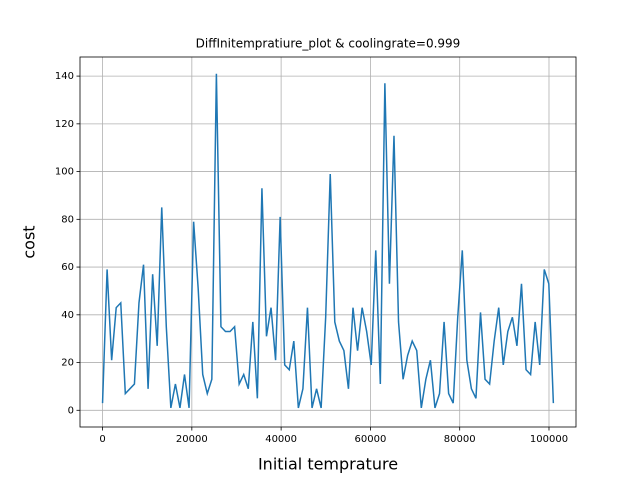 The height and width of the screenshot is (480, 640). Describe the element at coordinates (67, 315) in the screenshot. I see `y-tick-label: 40` at that location.